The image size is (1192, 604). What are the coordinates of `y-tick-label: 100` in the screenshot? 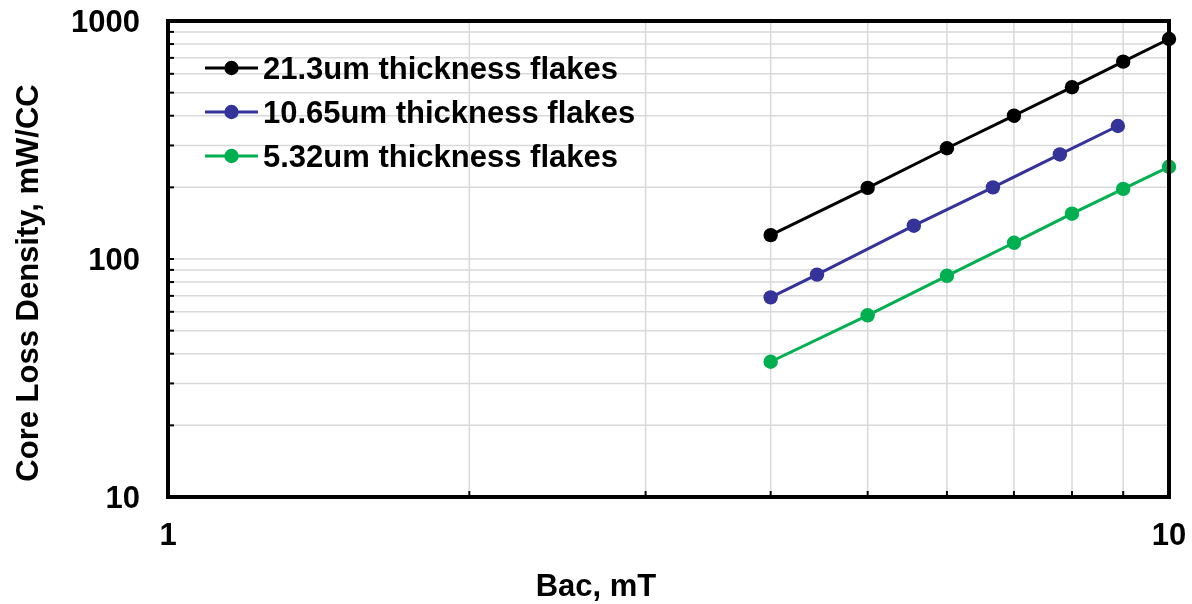 It's located at (114, 259).